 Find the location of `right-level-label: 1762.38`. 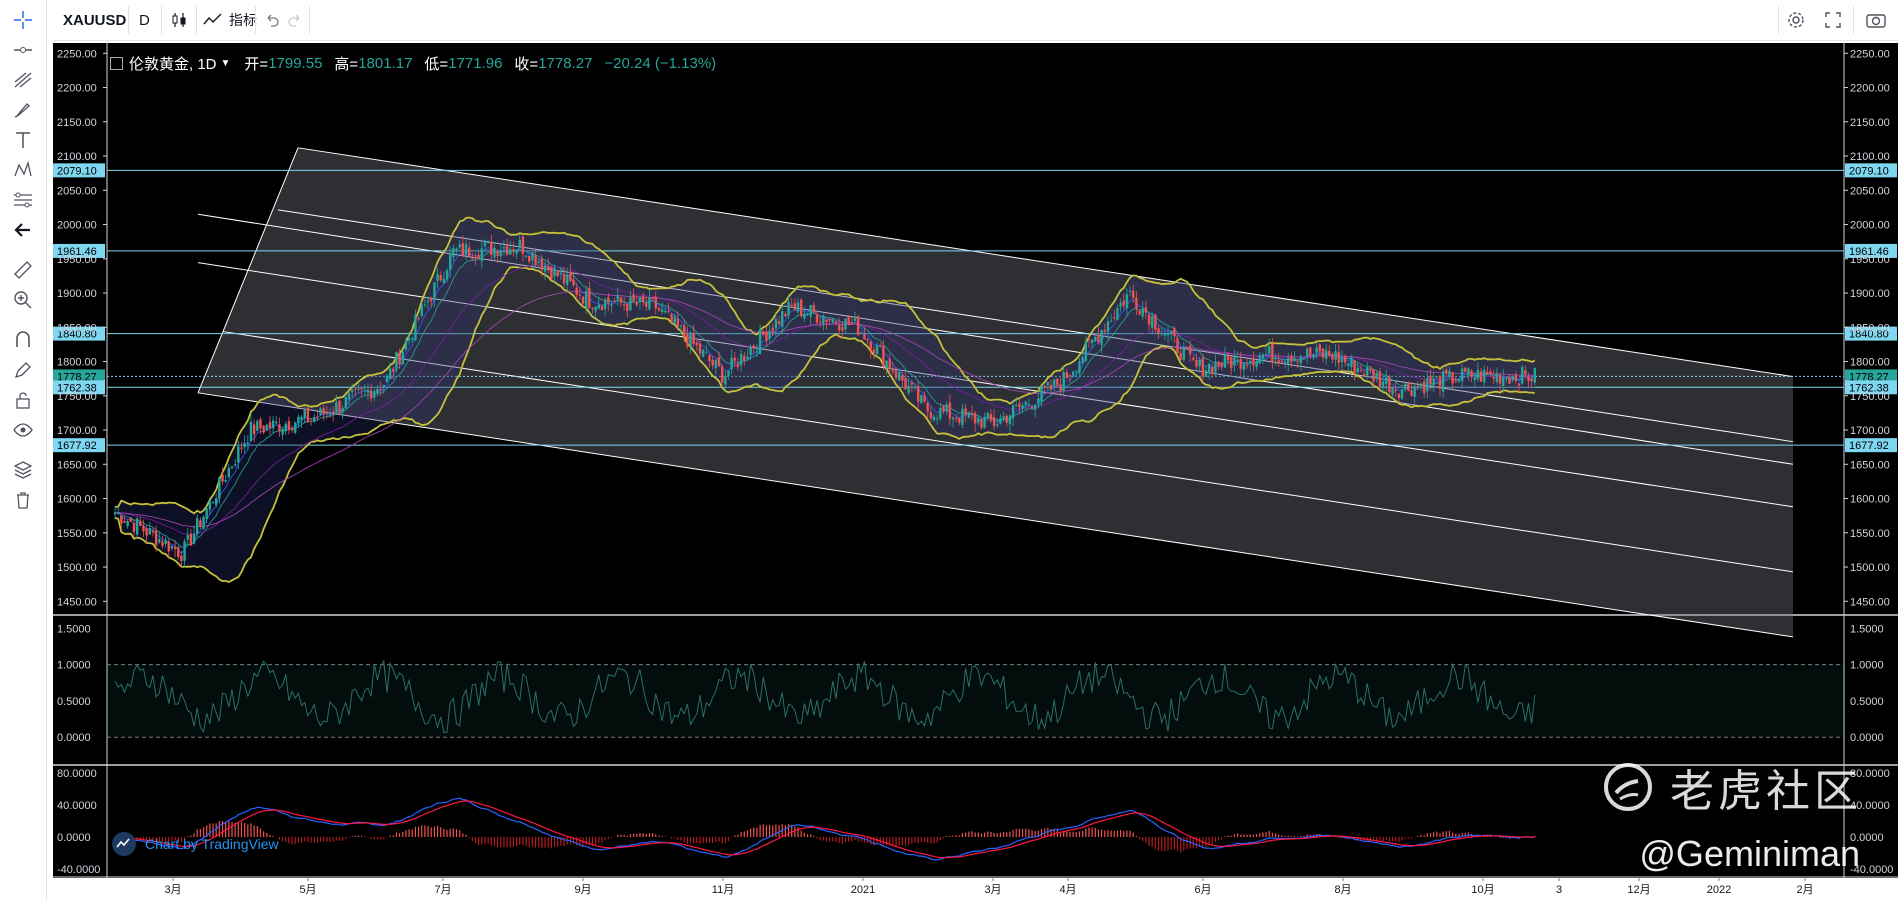

right-level-label: 1762.38 is located at coordinates (1869, 388).